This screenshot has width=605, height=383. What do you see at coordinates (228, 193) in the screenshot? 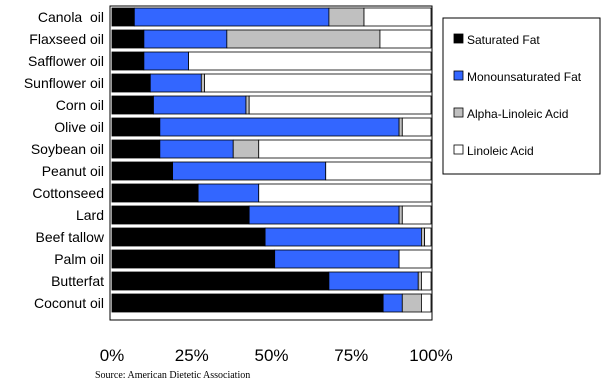
I see `bar-segment-cottonseed-monounsaturated-fat` at bounding box center [228, 193].